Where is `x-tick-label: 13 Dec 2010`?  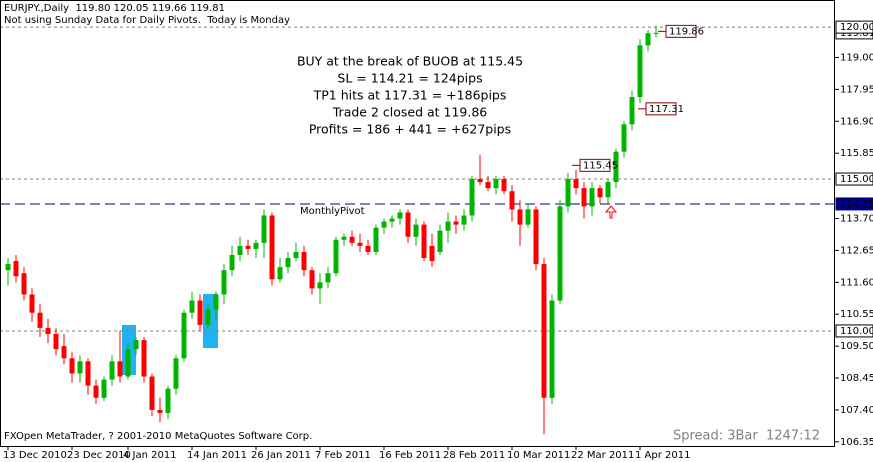 x-tick-label: 13 Dec 2010 is located at coordinates (35, 455).